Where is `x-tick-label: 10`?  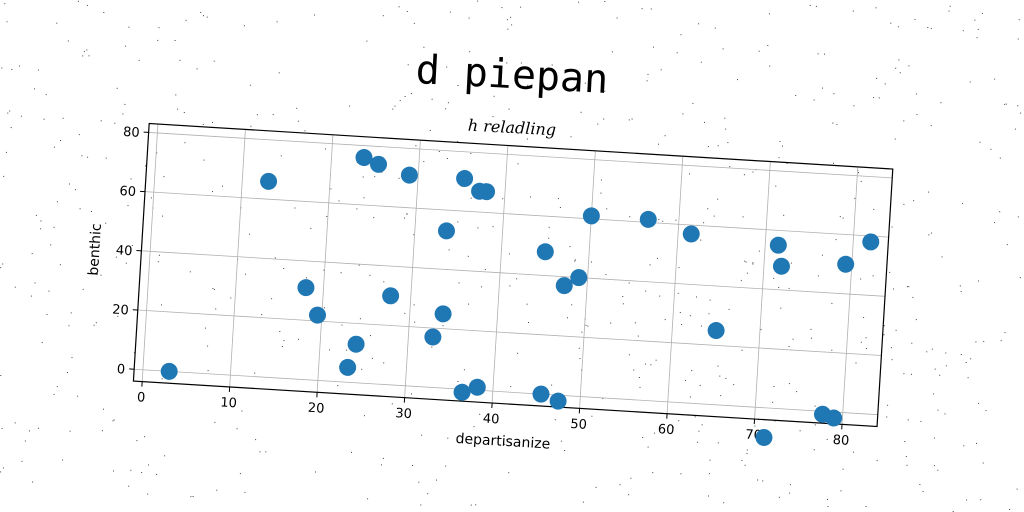 x-tick-label: 10 is located at coordinates (228, 403).